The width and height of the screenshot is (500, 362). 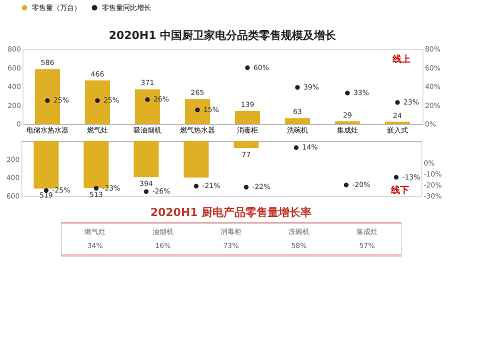 I want to click on annotation: 线下, so click(x=400, y=190).